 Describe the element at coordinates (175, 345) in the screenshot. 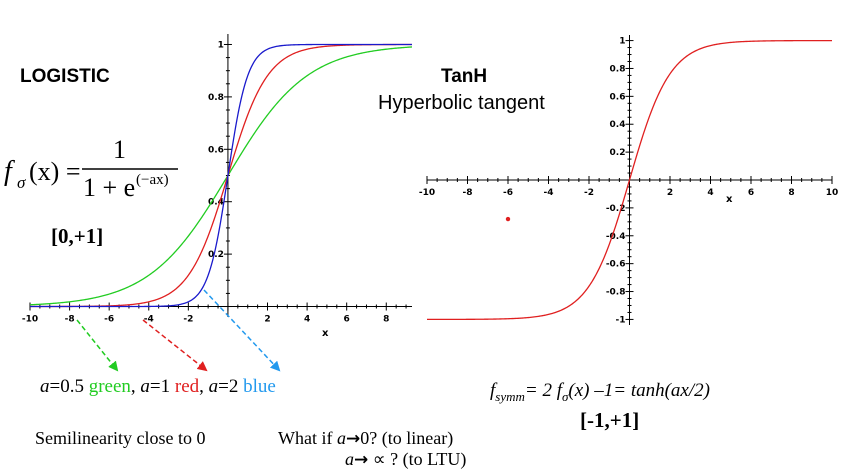

I see `red-arrow` at that location.